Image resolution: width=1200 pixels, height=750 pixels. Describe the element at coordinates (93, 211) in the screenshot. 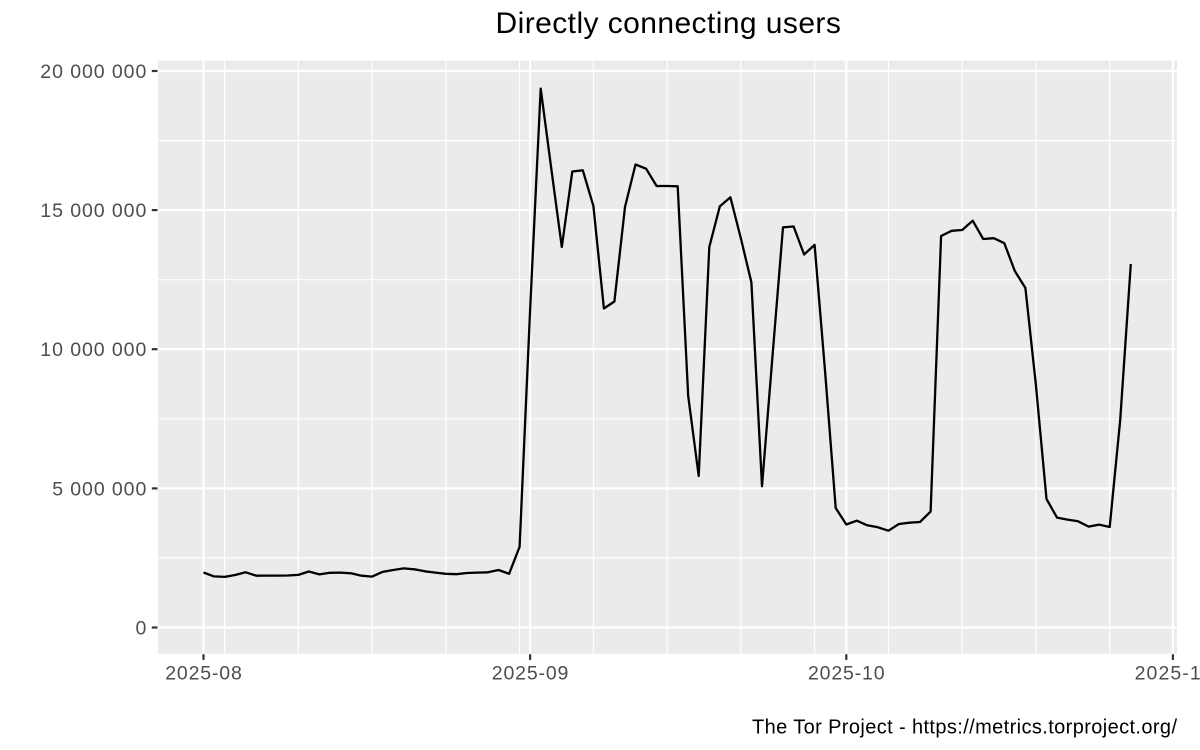

I see `svg-text: 15 000 000` at that location.